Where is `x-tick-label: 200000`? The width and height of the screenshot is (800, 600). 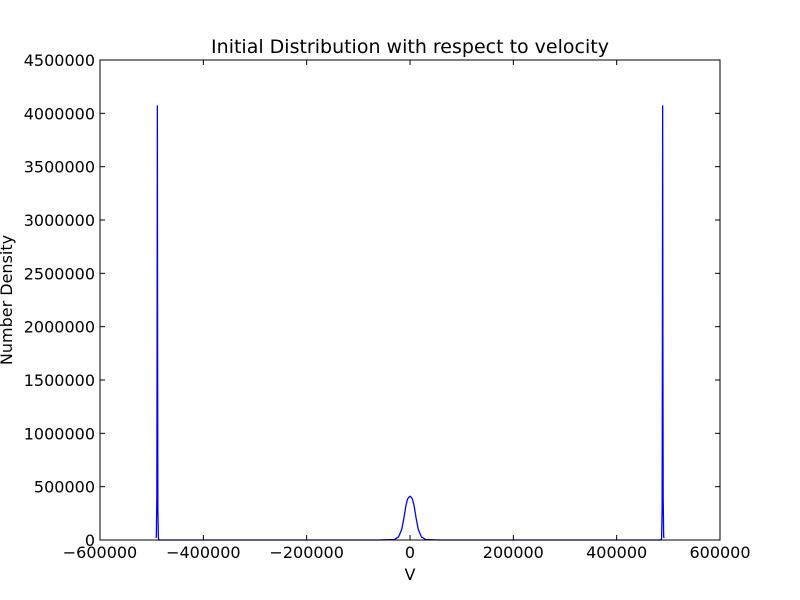 x-tick-label: 200000 is located at coordinates (513, 552).